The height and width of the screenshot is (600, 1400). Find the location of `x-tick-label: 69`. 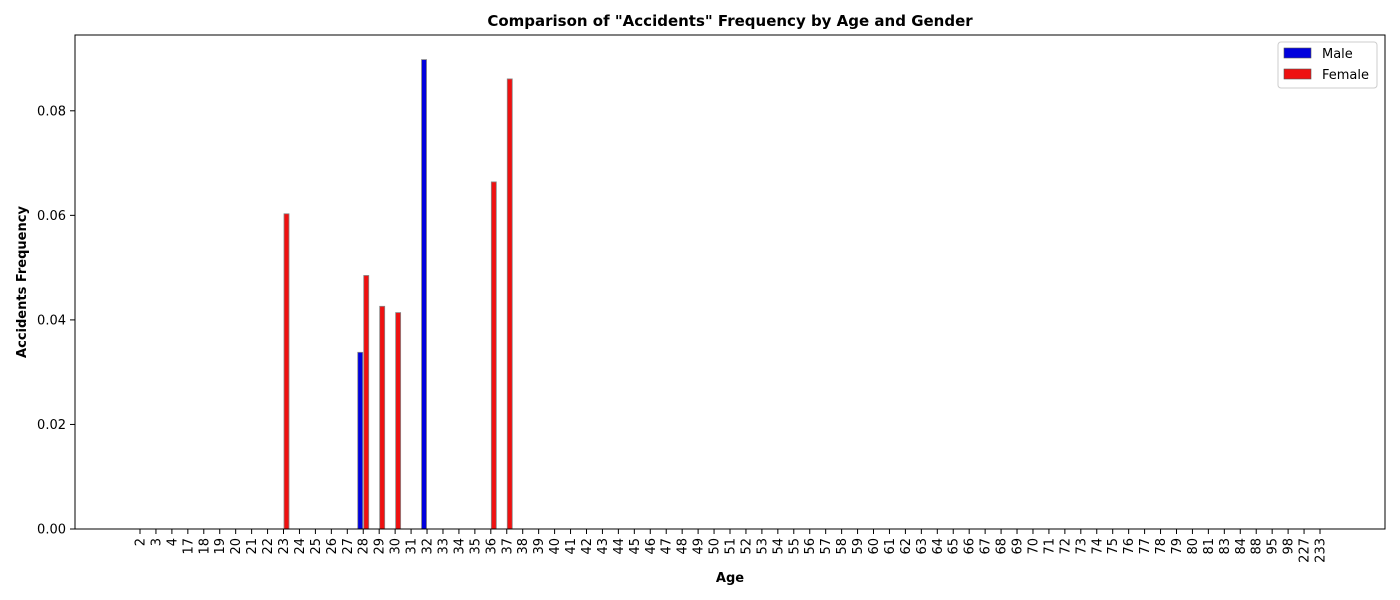

x-tick-label: 69 is located at coordinates (1018, 546).